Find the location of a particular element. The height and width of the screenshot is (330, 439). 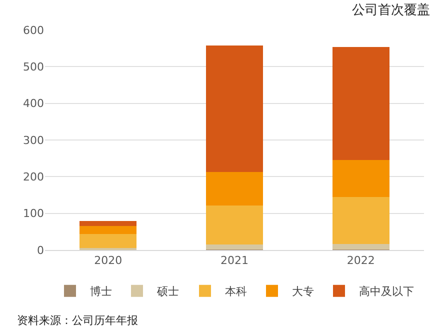

x-tick-label: 2021 is located at coordinates (234, 261).